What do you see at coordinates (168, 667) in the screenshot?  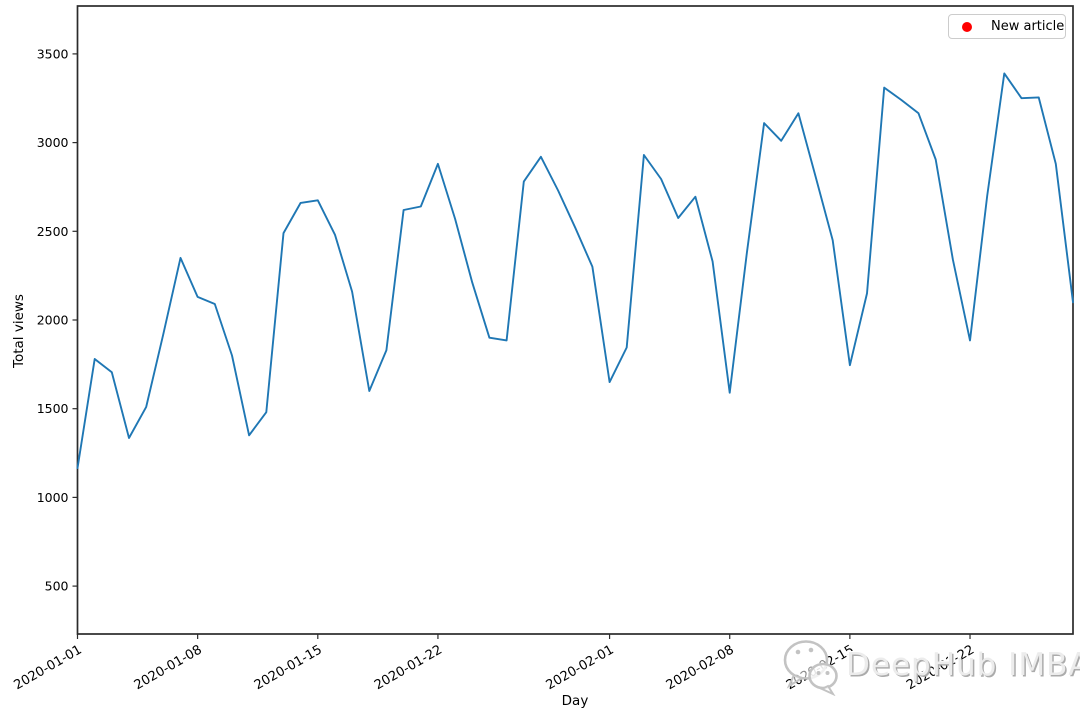 I see `x-tick-label: 2020-01-08` at bounding box center [168, 667].